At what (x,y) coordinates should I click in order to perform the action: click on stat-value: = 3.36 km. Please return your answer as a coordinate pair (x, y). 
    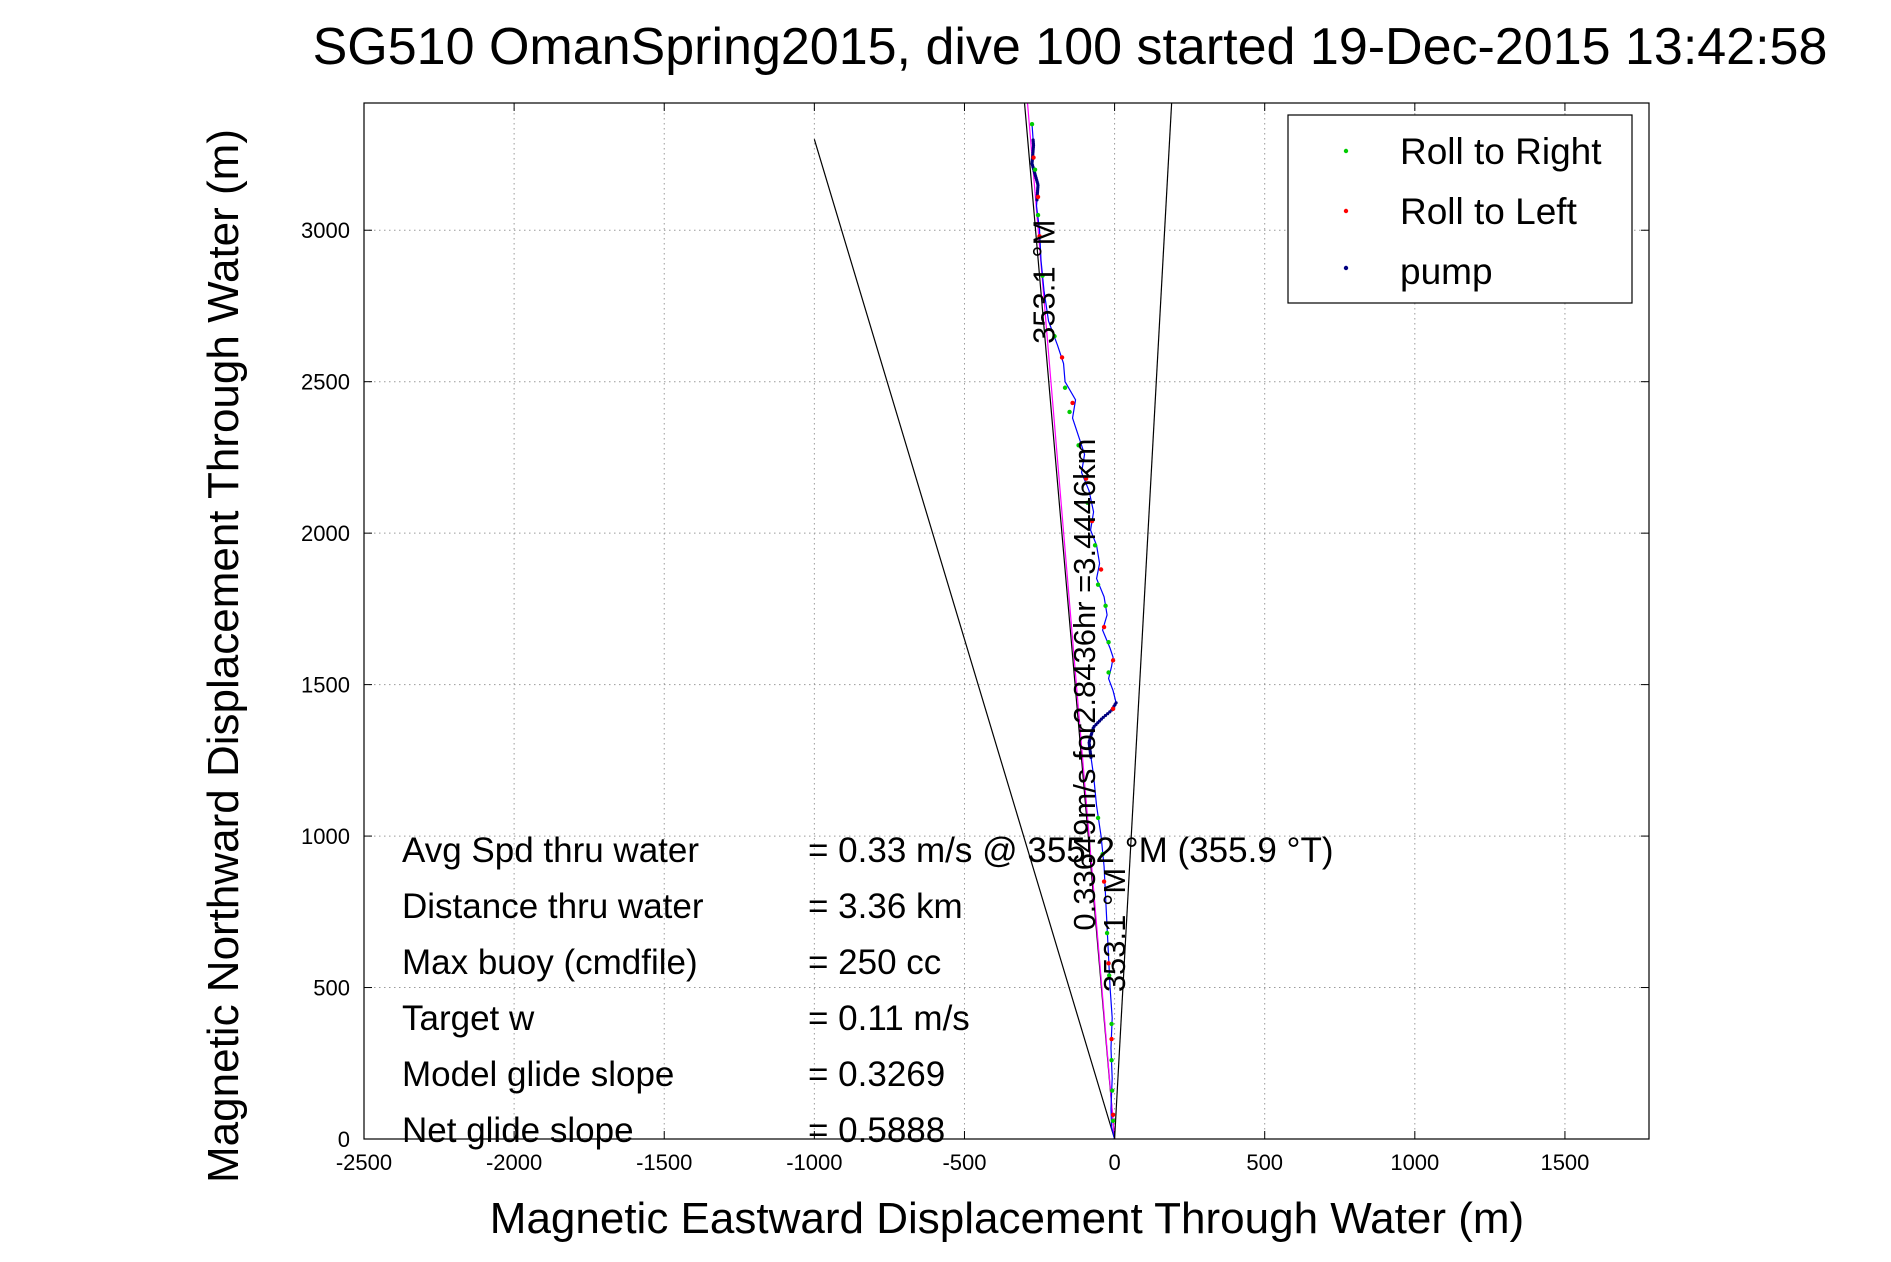
    Looking at the image, I should click on (885, 906).